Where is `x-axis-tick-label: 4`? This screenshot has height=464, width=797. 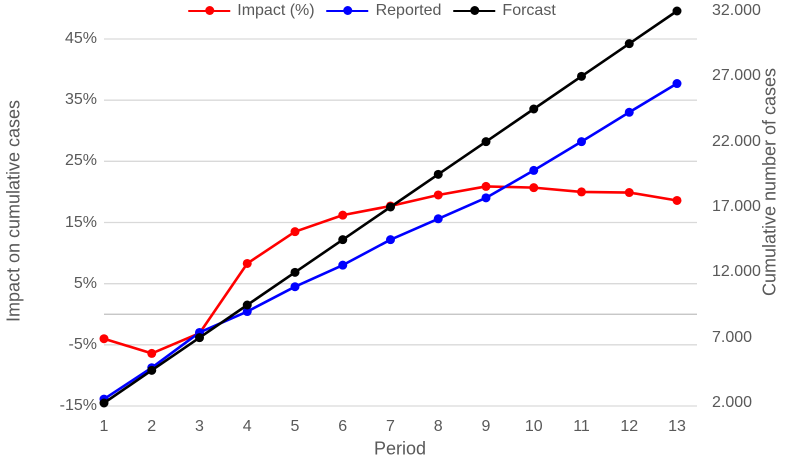 x-axis-tick-label: 4 is located at coordinates (247, 426).